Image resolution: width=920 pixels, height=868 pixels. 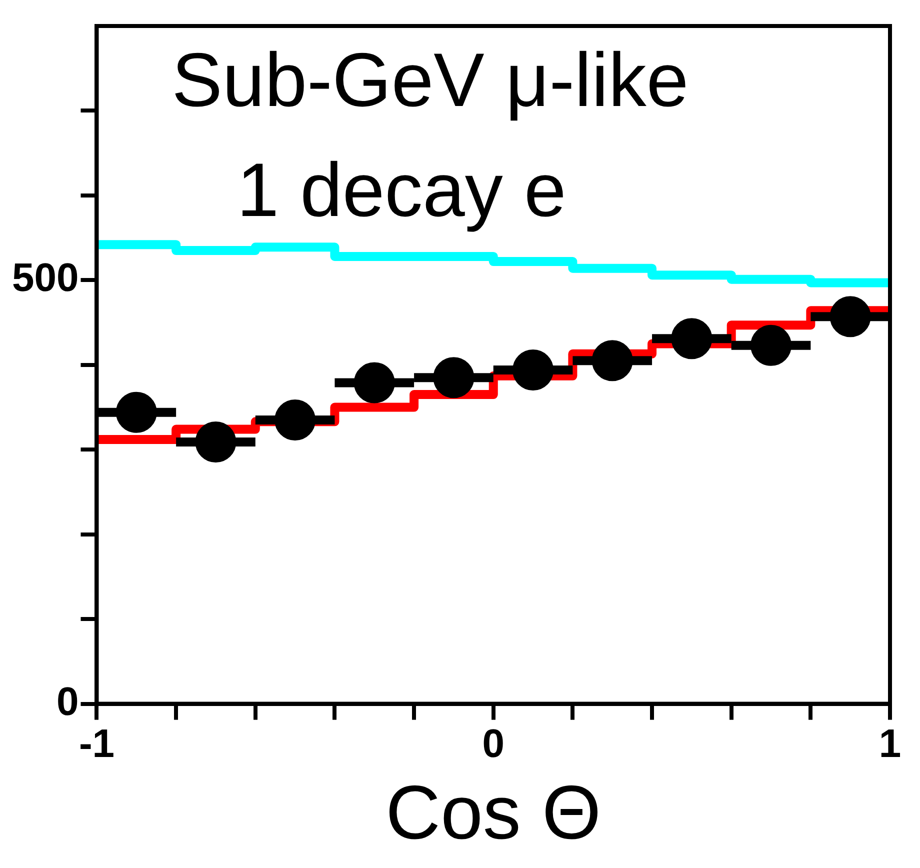 What do you see at coordinates (96, 744) in the screenshot?
I see `x-tick-label: -1` at bounding box center [96, 744].